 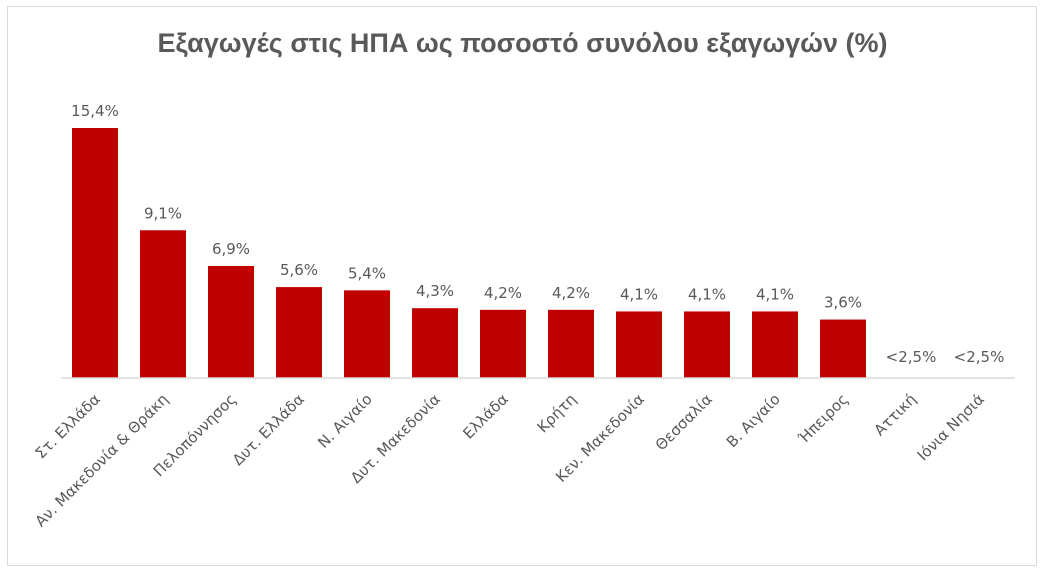 I want to click on category-label: Ν. Αιγαίο, so click(x=345, y=421).